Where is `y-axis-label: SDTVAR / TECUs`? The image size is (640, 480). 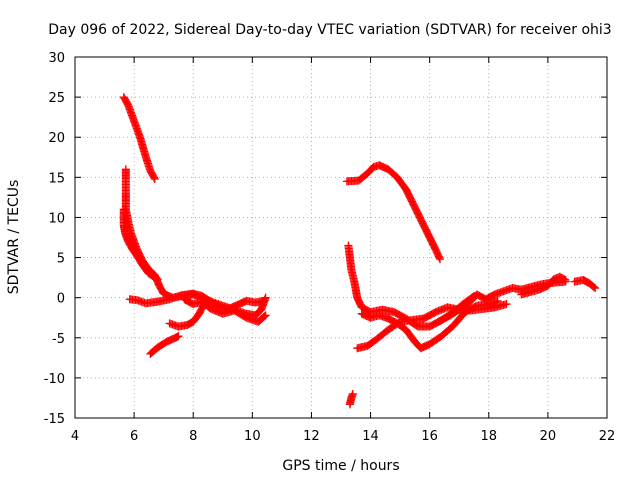 y-axis-label: SDTVAR / TECUs is located at coordinates (14, 237).